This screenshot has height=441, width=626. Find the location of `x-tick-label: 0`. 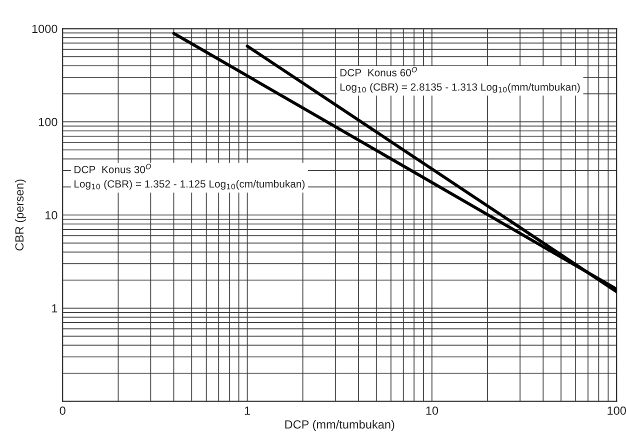

x-tick-label: 0 is located at coordinates (63, 410).